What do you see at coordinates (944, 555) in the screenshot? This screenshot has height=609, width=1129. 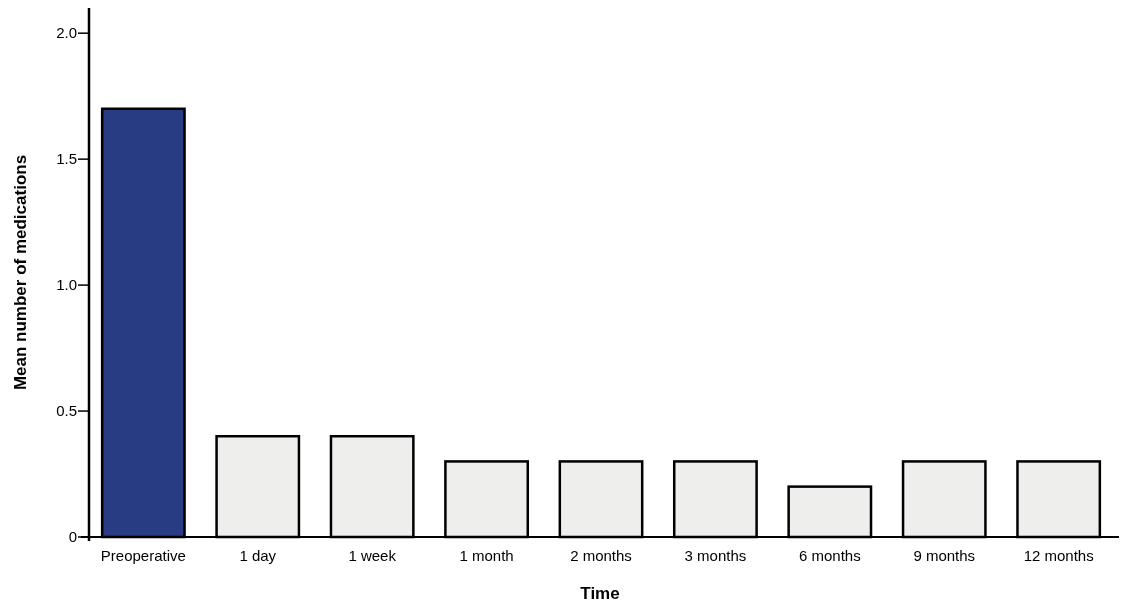 I see `x-tick-label: 9 months` at bounding box center [944, 555].